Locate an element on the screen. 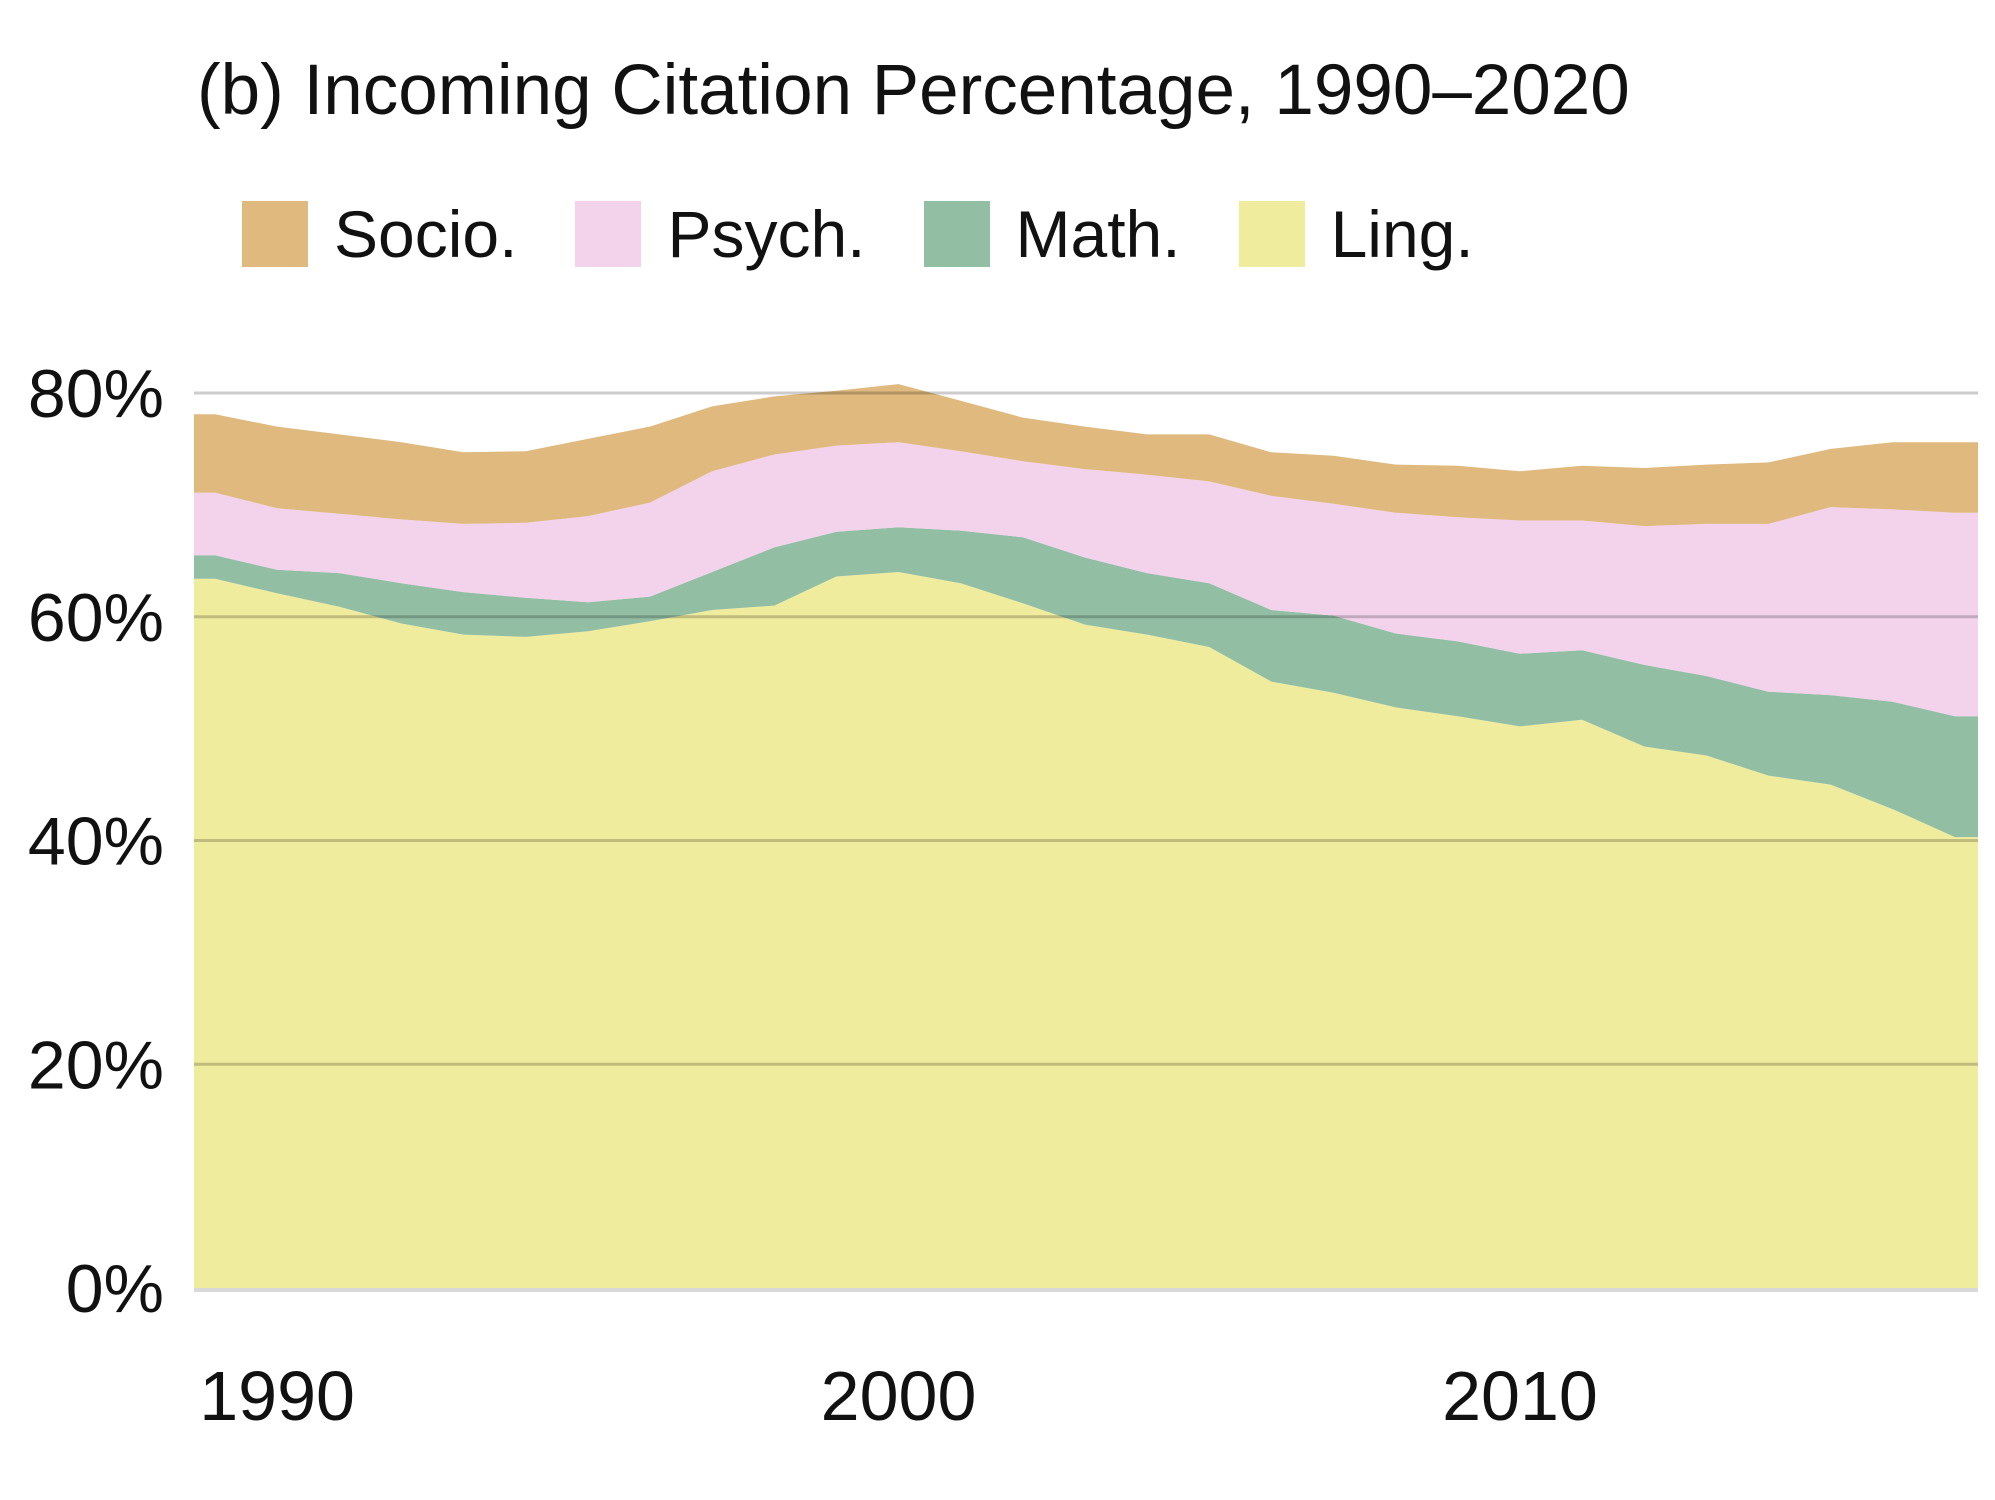 The height and width of the screenshot is (1500, 1995). x-tick-label-2010: 2010 is located at coordinates (1520, 1396).